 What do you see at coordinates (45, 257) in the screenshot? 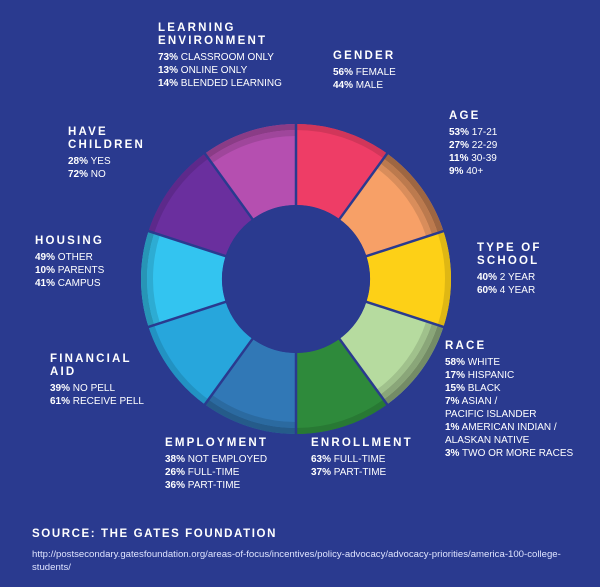
I see `item-percent: 49%` at bounding box center [45, 257].